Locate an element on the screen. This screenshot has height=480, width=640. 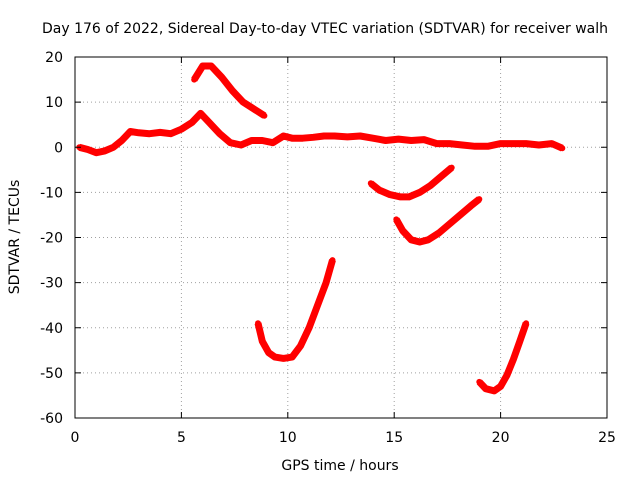
x-tick-label: 20 is located at coordinates (501, 438).